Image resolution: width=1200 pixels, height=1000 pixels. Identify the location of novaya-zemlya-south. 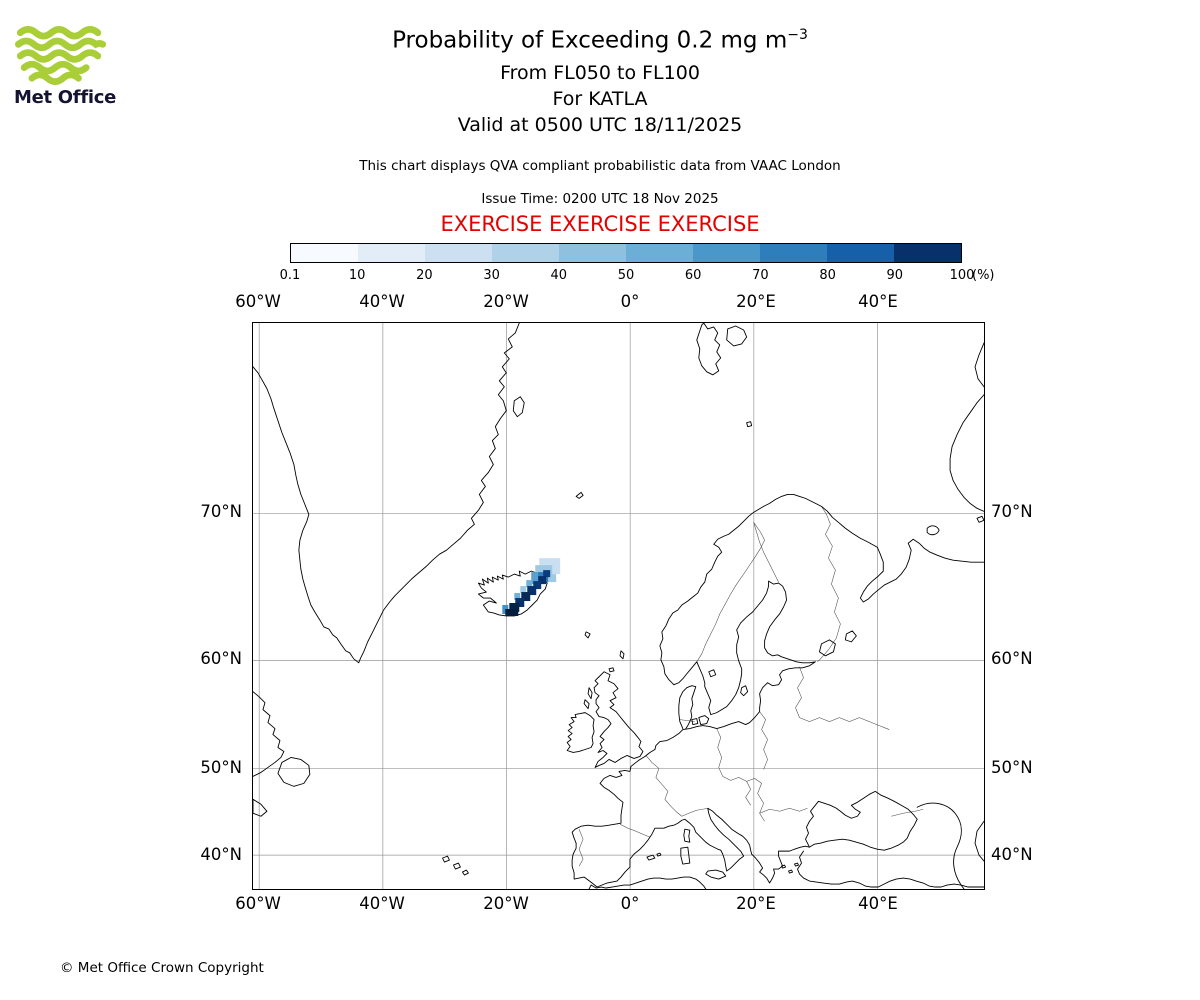
(966, 453).